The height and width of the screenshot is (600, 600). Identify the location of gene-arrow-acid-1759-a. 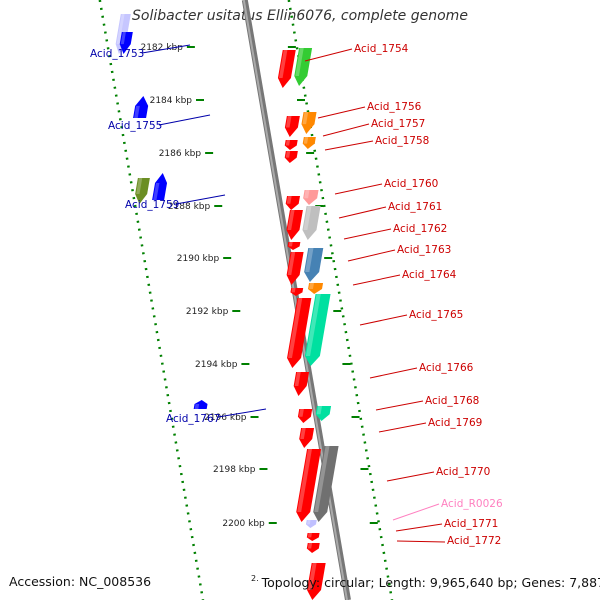
(142, 191).